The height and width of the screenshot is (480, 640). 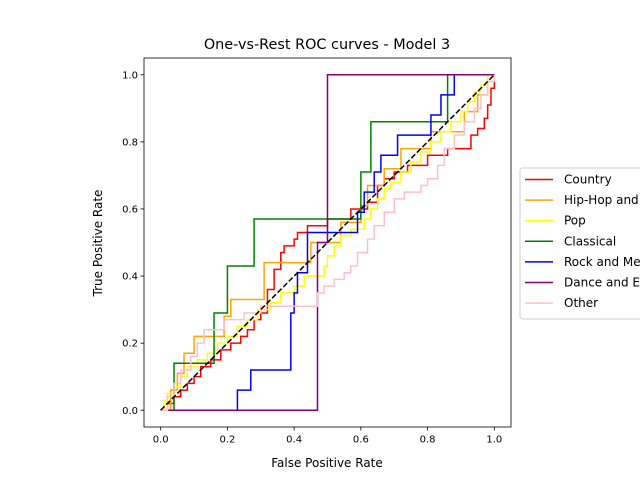 What do you see at coordinates (588, 180) in the screenshot?
I see `legend-label: Country` at bounding box center [588, 180].